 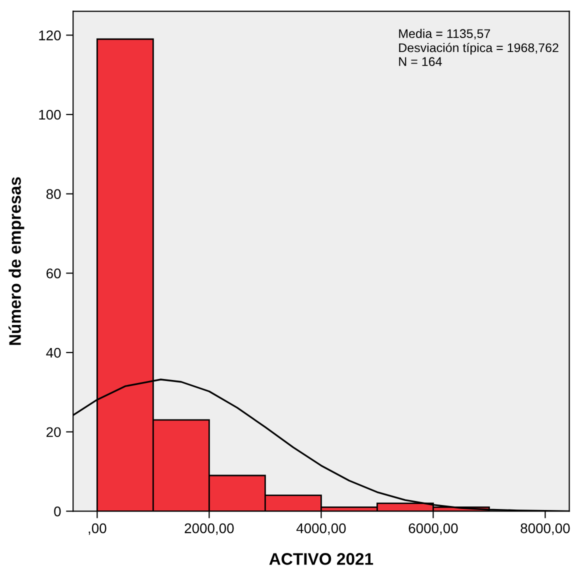 I want to click on x-tick-label: 2000,00, so click(x=209, y=529).